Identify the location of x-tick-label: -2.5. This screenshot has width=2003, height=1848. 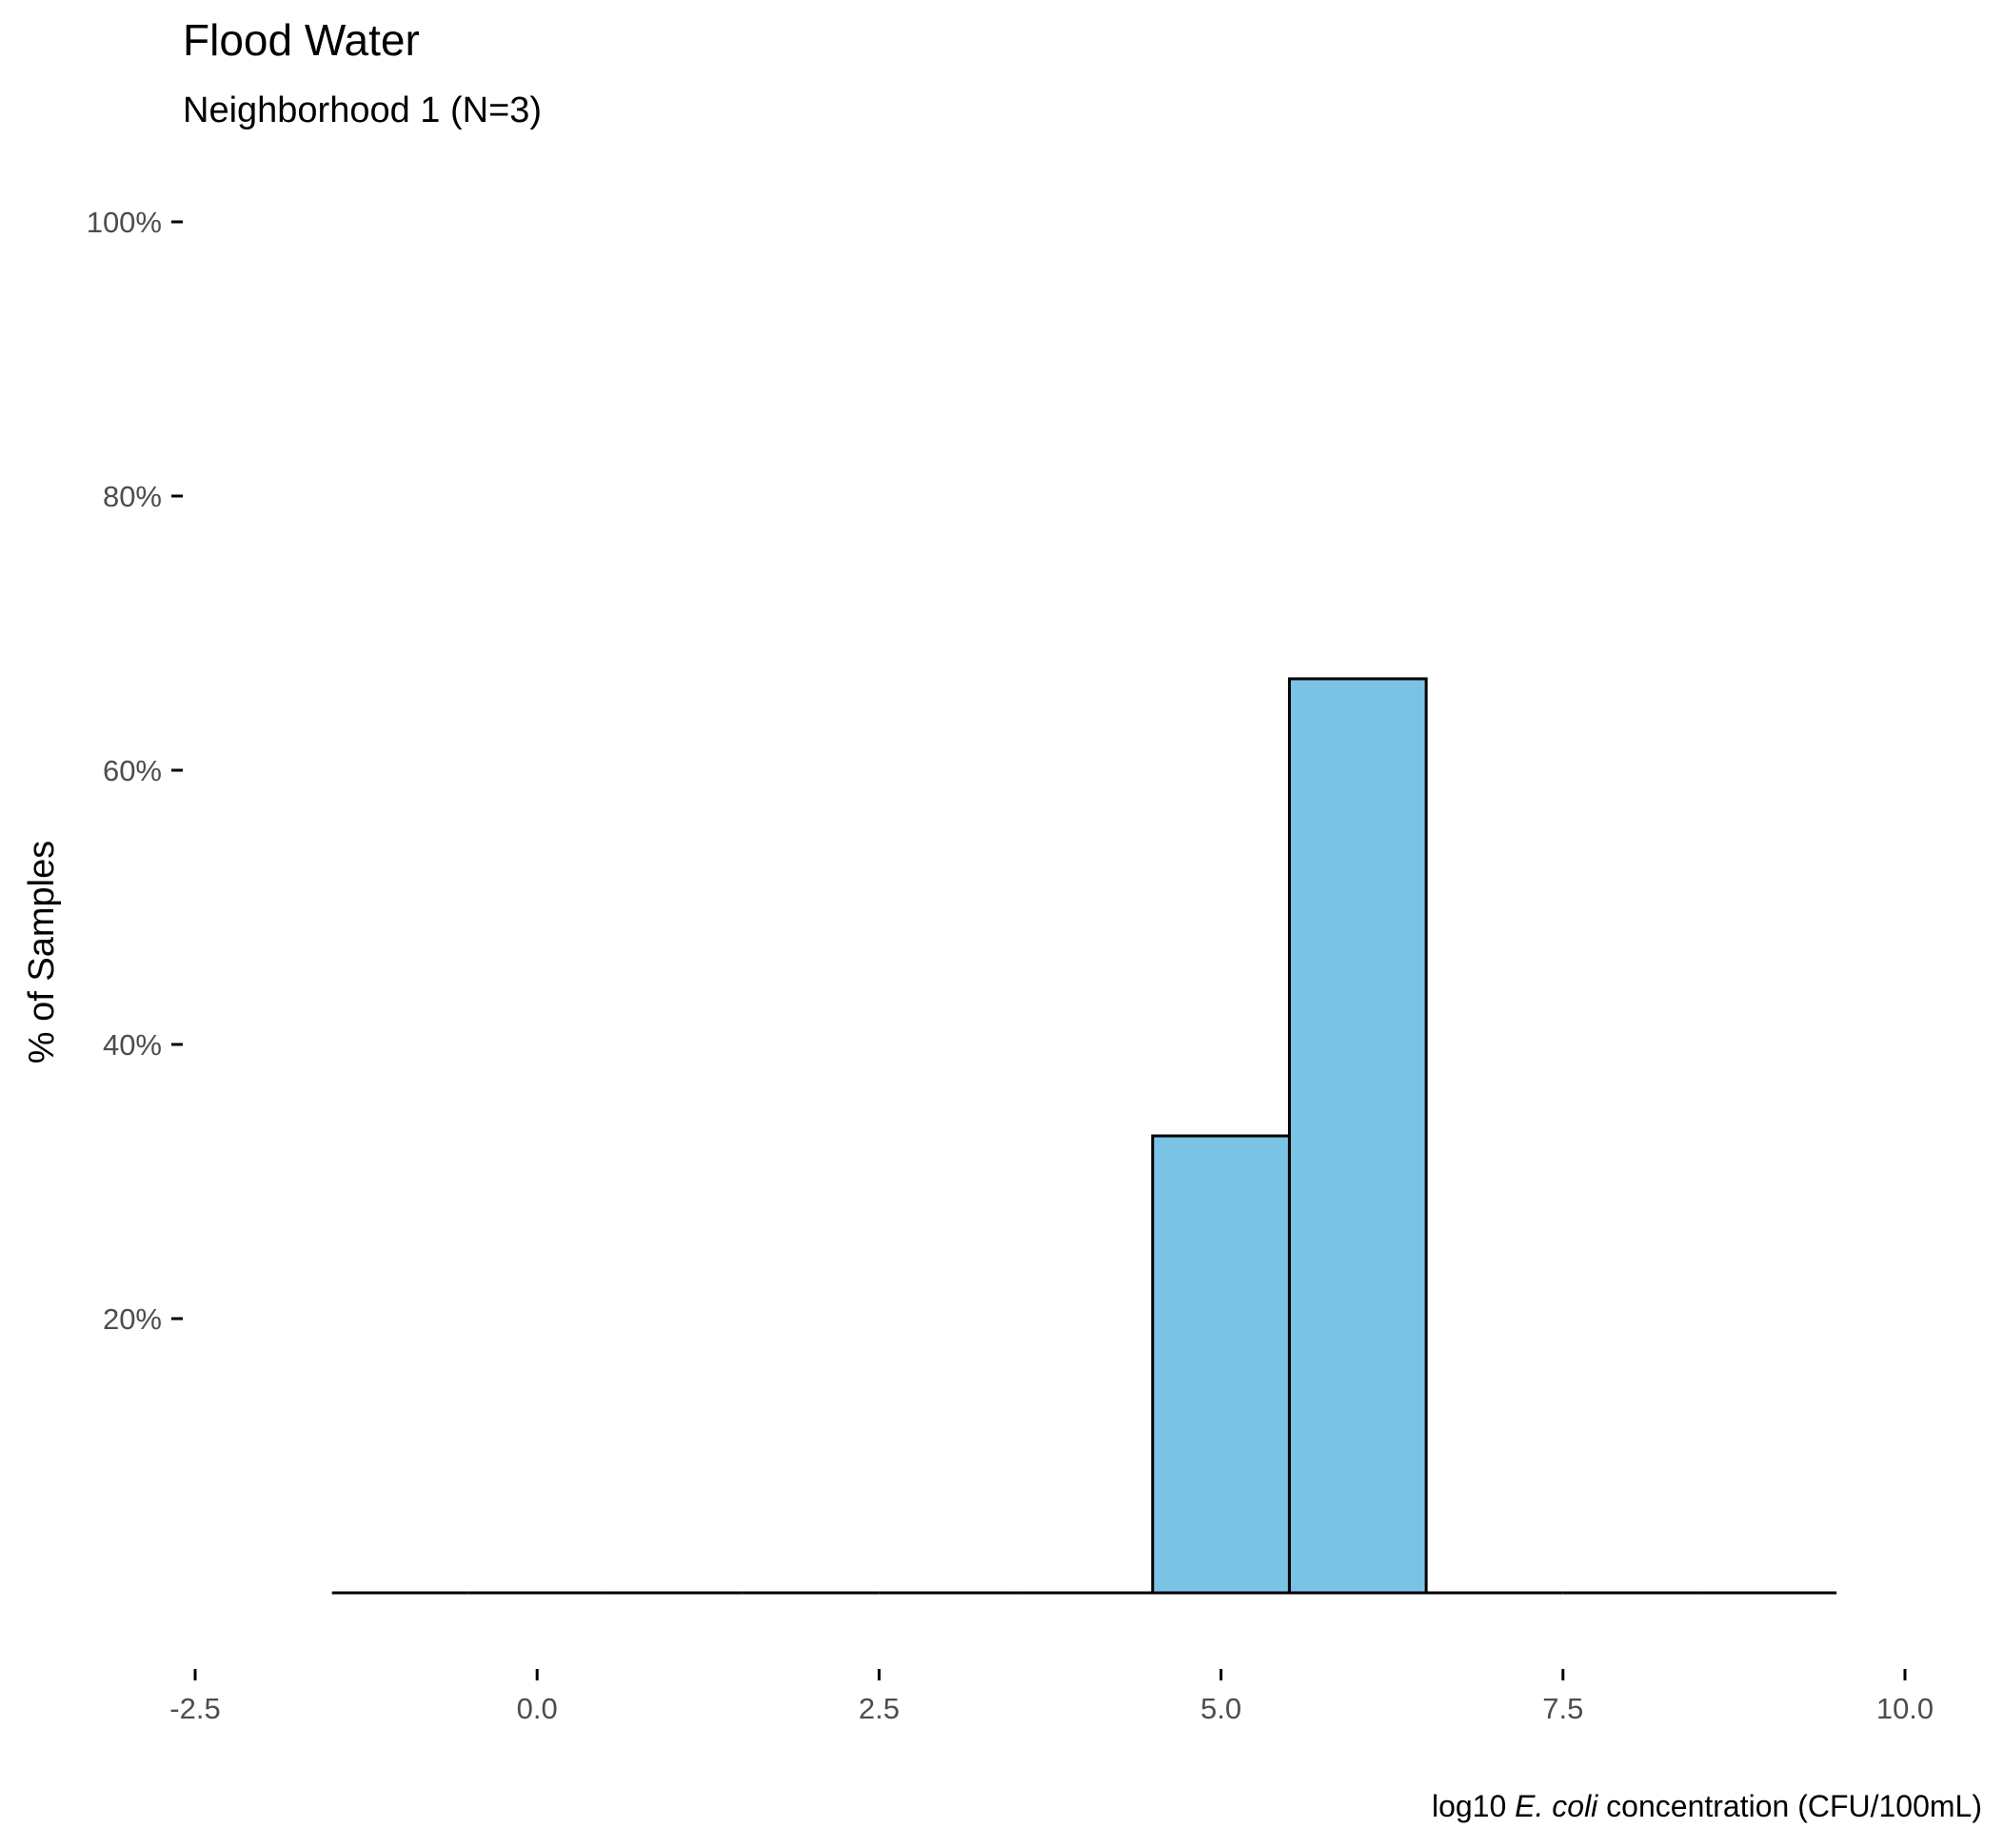
(194, 1708).